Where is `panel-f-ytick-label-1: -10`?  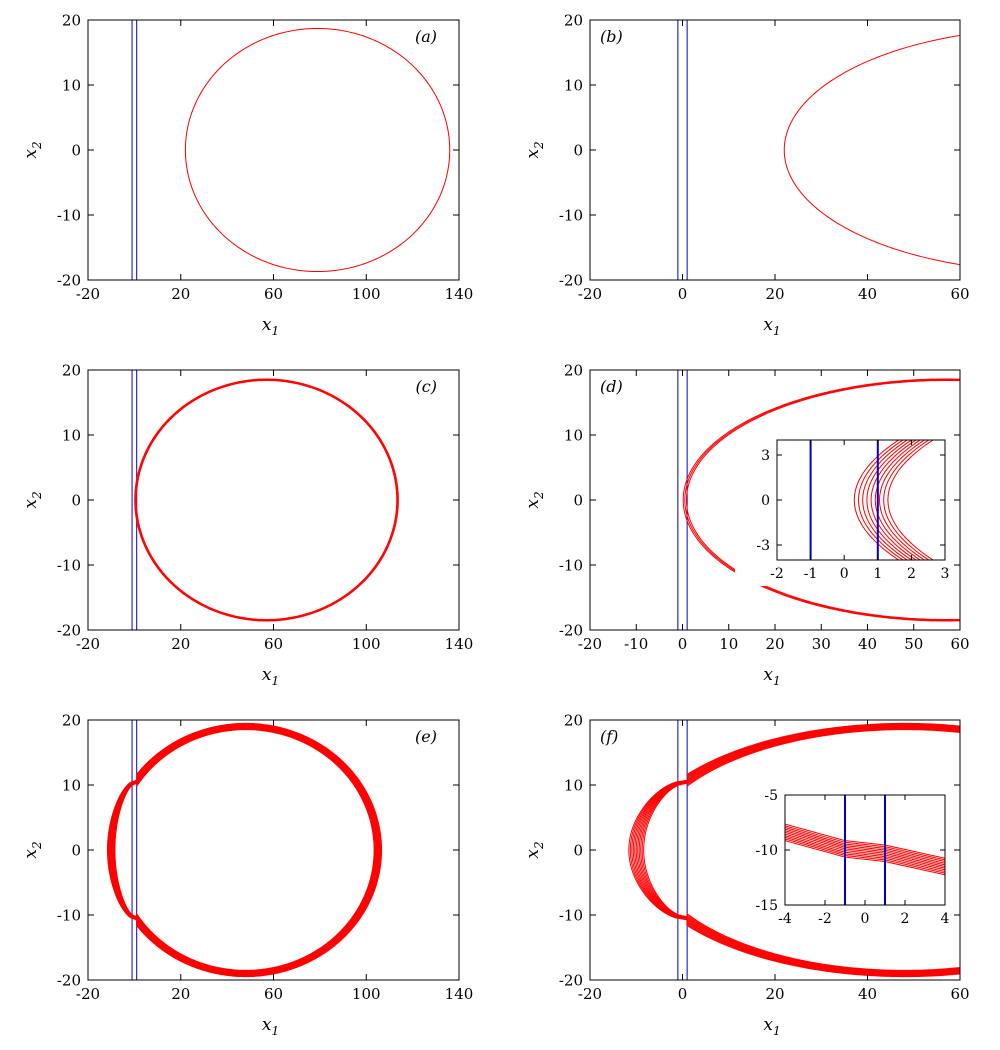 panel-f-ytick-label-1: -10 is located at coordinates (571, 915).